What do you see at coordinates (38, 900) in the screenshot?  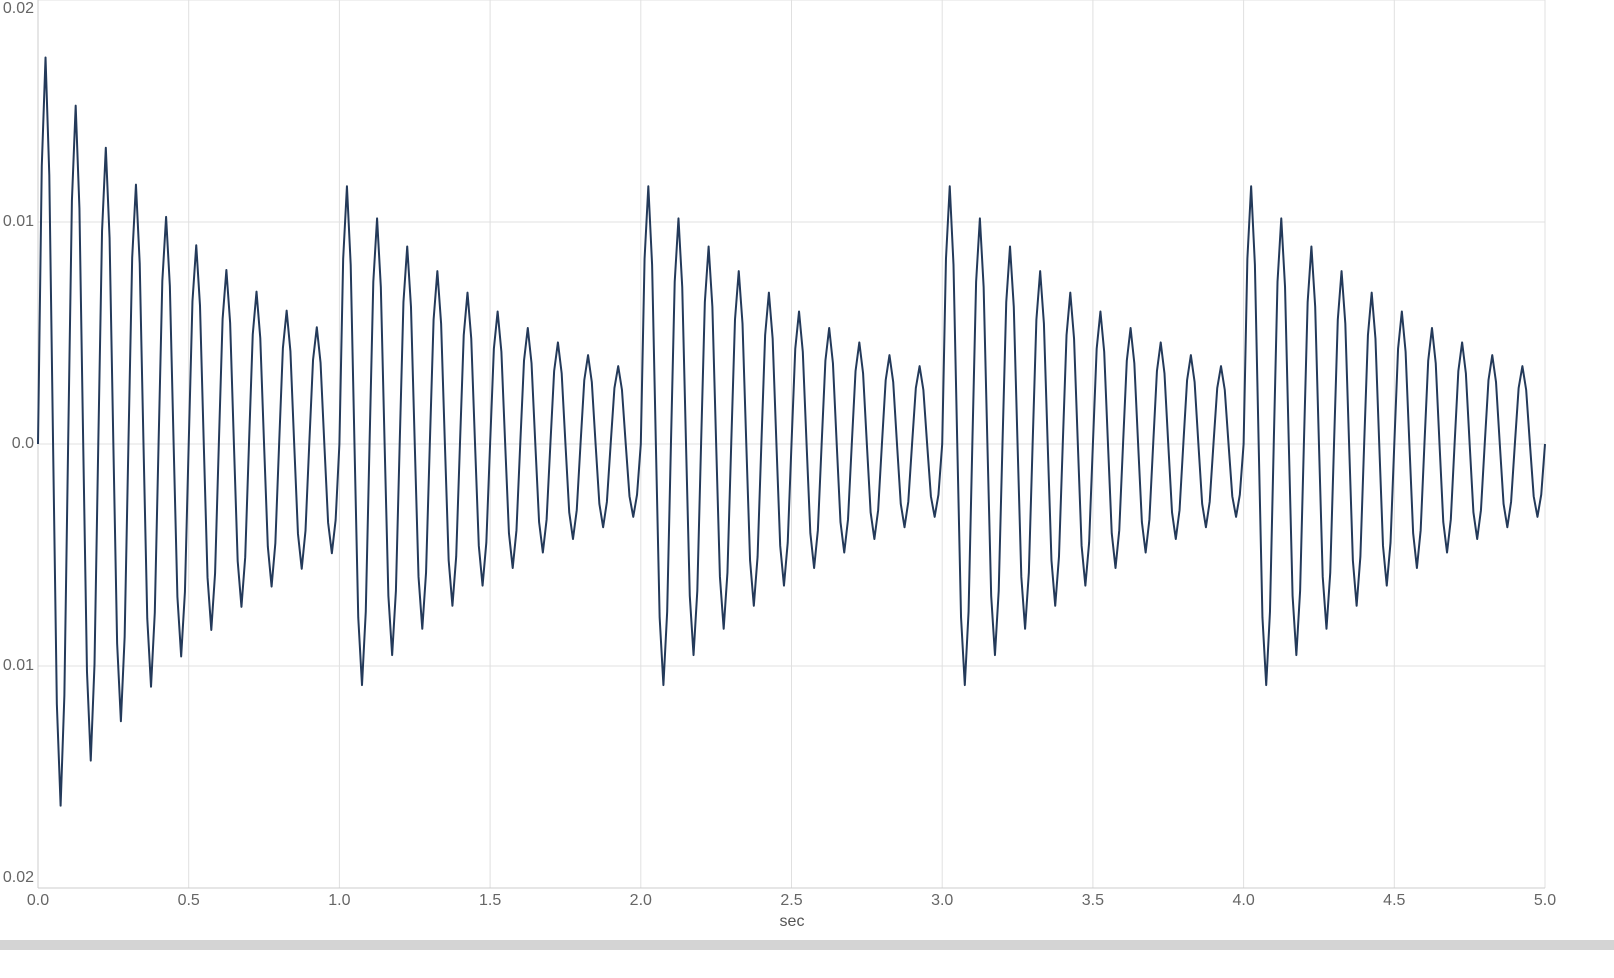 I see `x-tick-label: 0.0` at bounding box center [38, 900].